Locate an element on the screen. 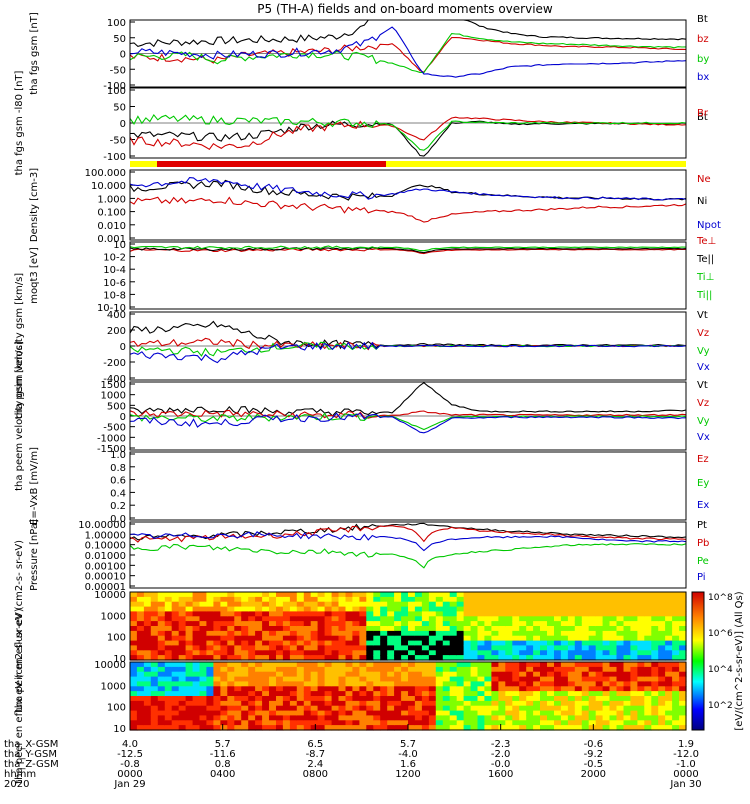 This screenshot has width=750, height=804. xaxis-row-label: 2020 is located at coordinates (16, 784).